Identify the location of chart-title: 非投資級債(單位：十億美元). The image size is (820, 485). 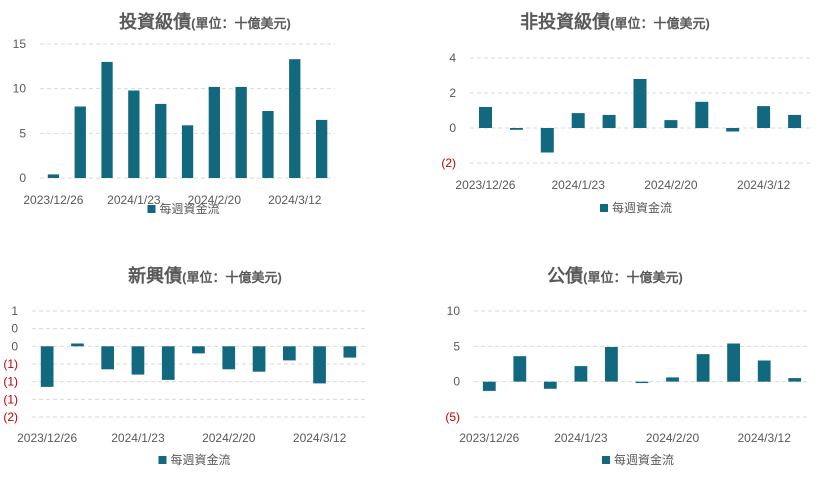
(615, 21).